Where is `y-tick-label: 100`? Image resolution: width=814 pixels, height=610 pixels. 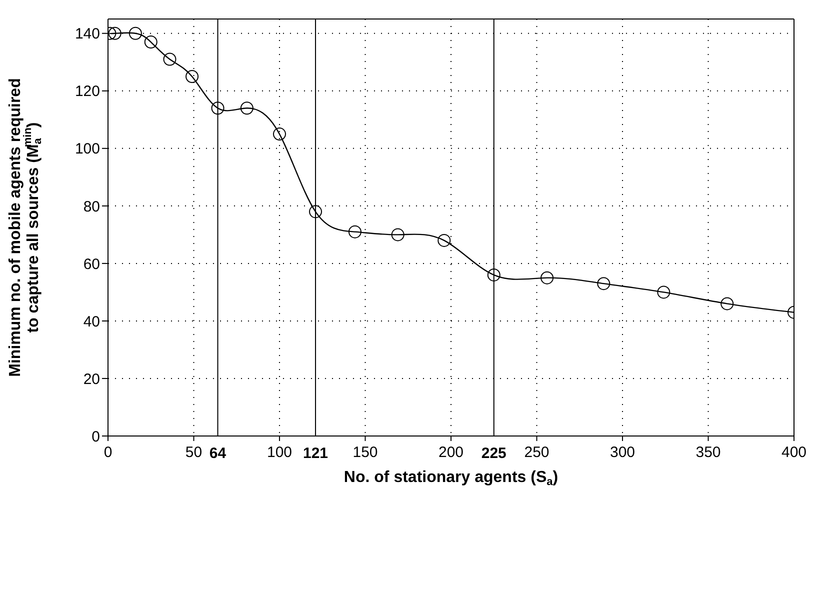 y-tick-label: 100 is located at coordinates (87, 149).